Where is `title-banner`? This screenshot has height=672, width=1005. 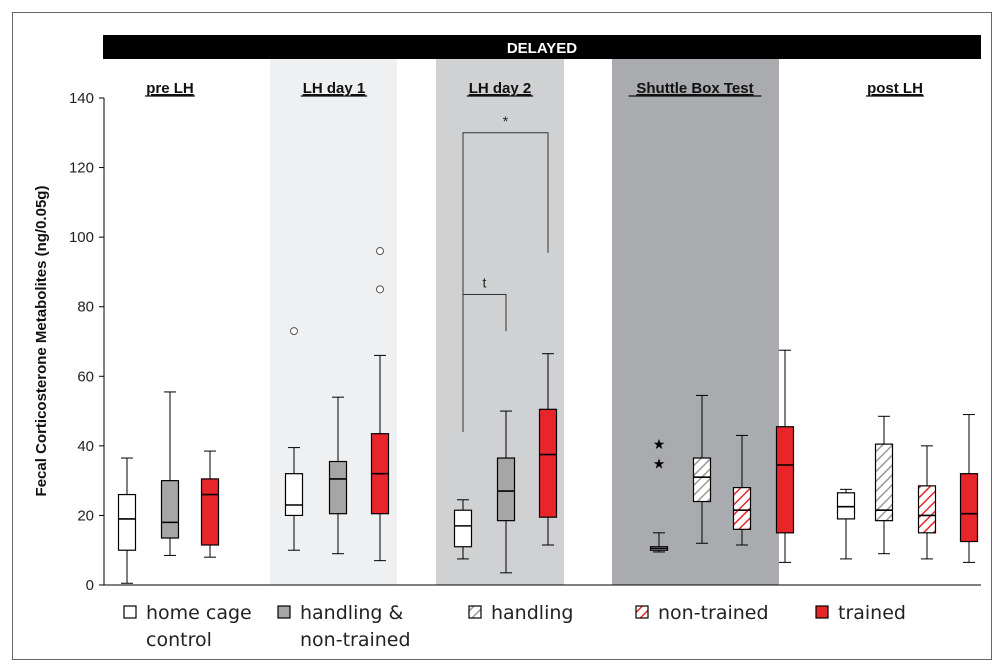 title-banner is located at coordinates (542, 47).